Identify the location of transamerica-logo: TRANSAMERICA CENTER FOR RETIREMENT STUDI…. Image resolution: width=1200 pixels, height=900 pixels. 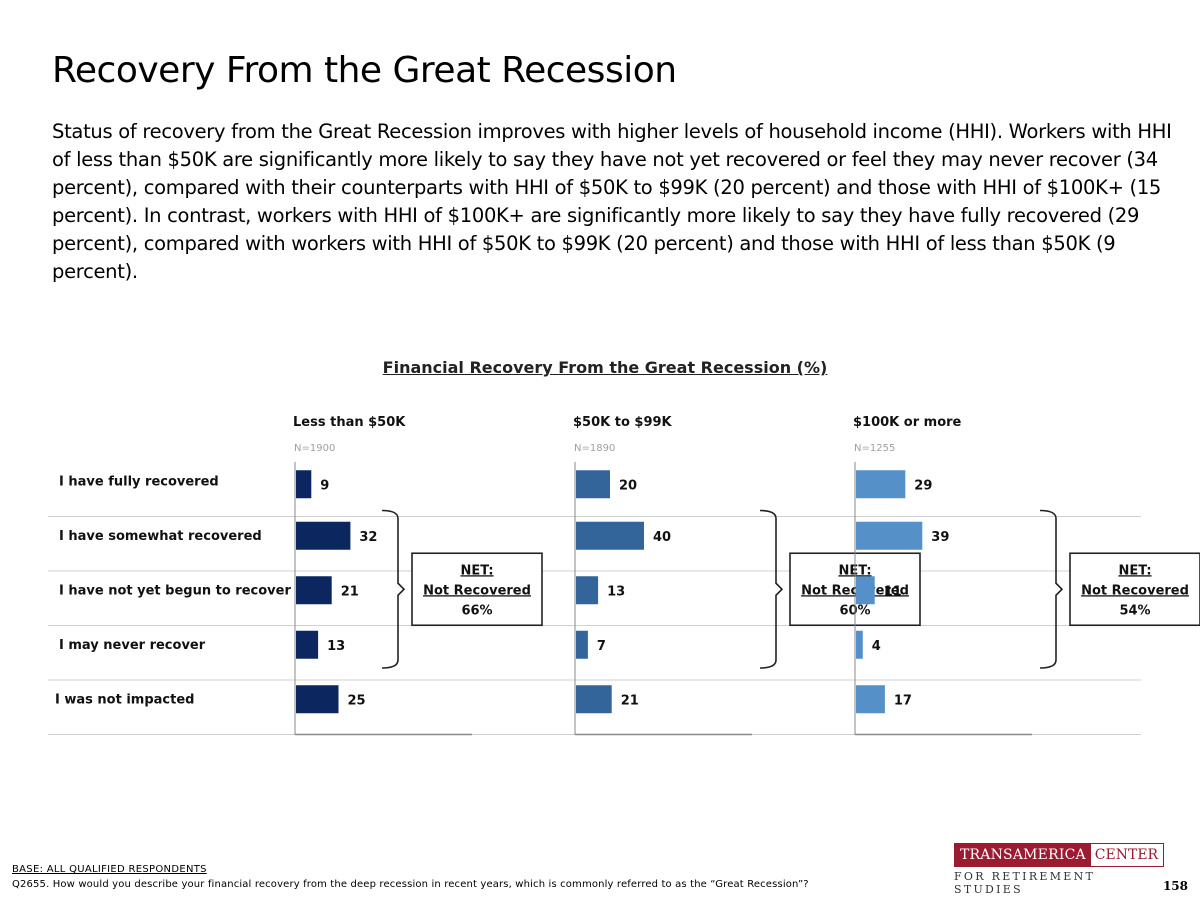
(1059, 869).